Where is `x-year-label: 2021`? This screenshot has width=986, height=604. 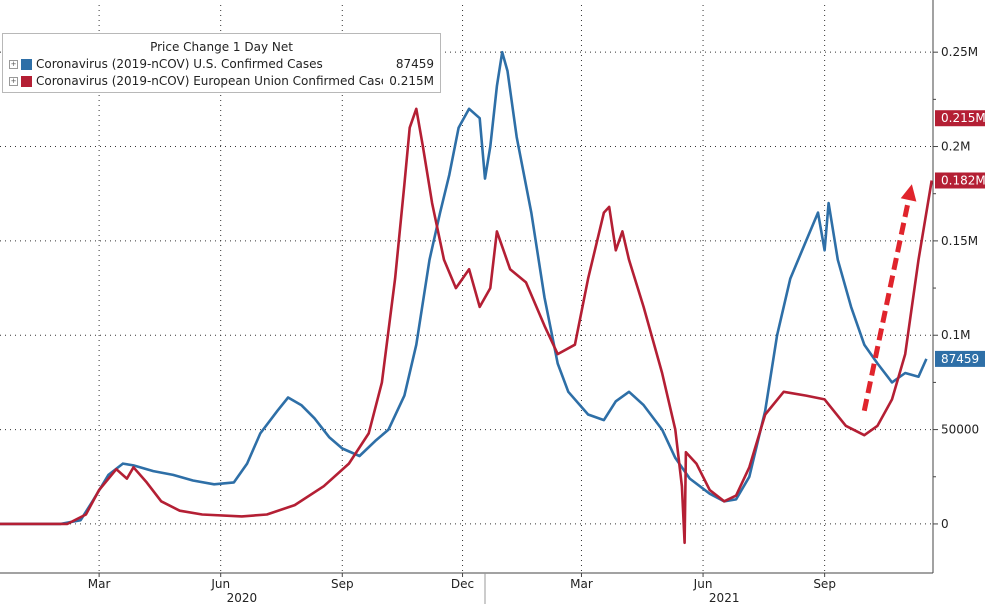 x-year-label: 2021 is located at coordinates (724, 597).